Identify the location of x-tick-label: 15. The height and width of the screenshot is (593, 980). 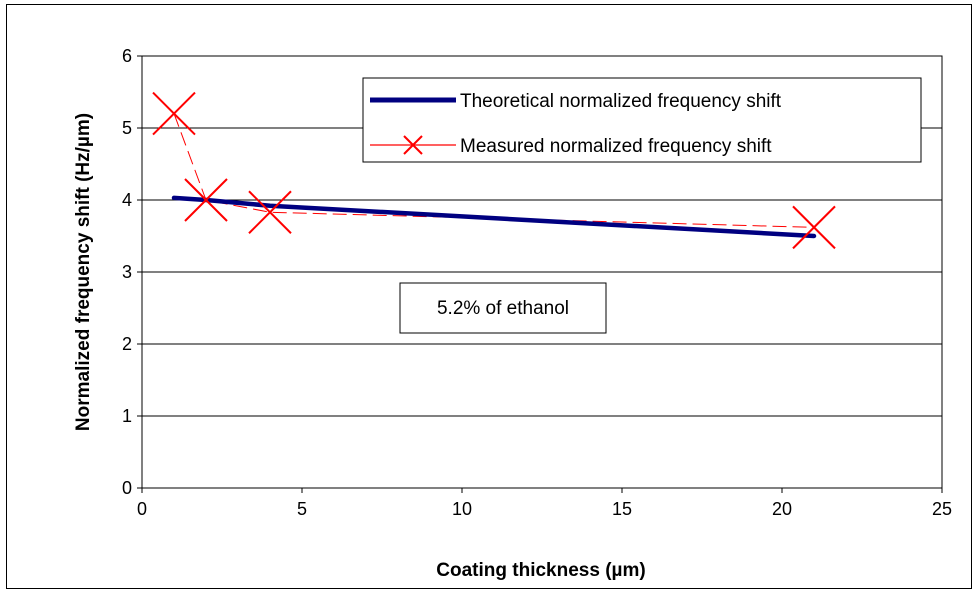
(622, 509).